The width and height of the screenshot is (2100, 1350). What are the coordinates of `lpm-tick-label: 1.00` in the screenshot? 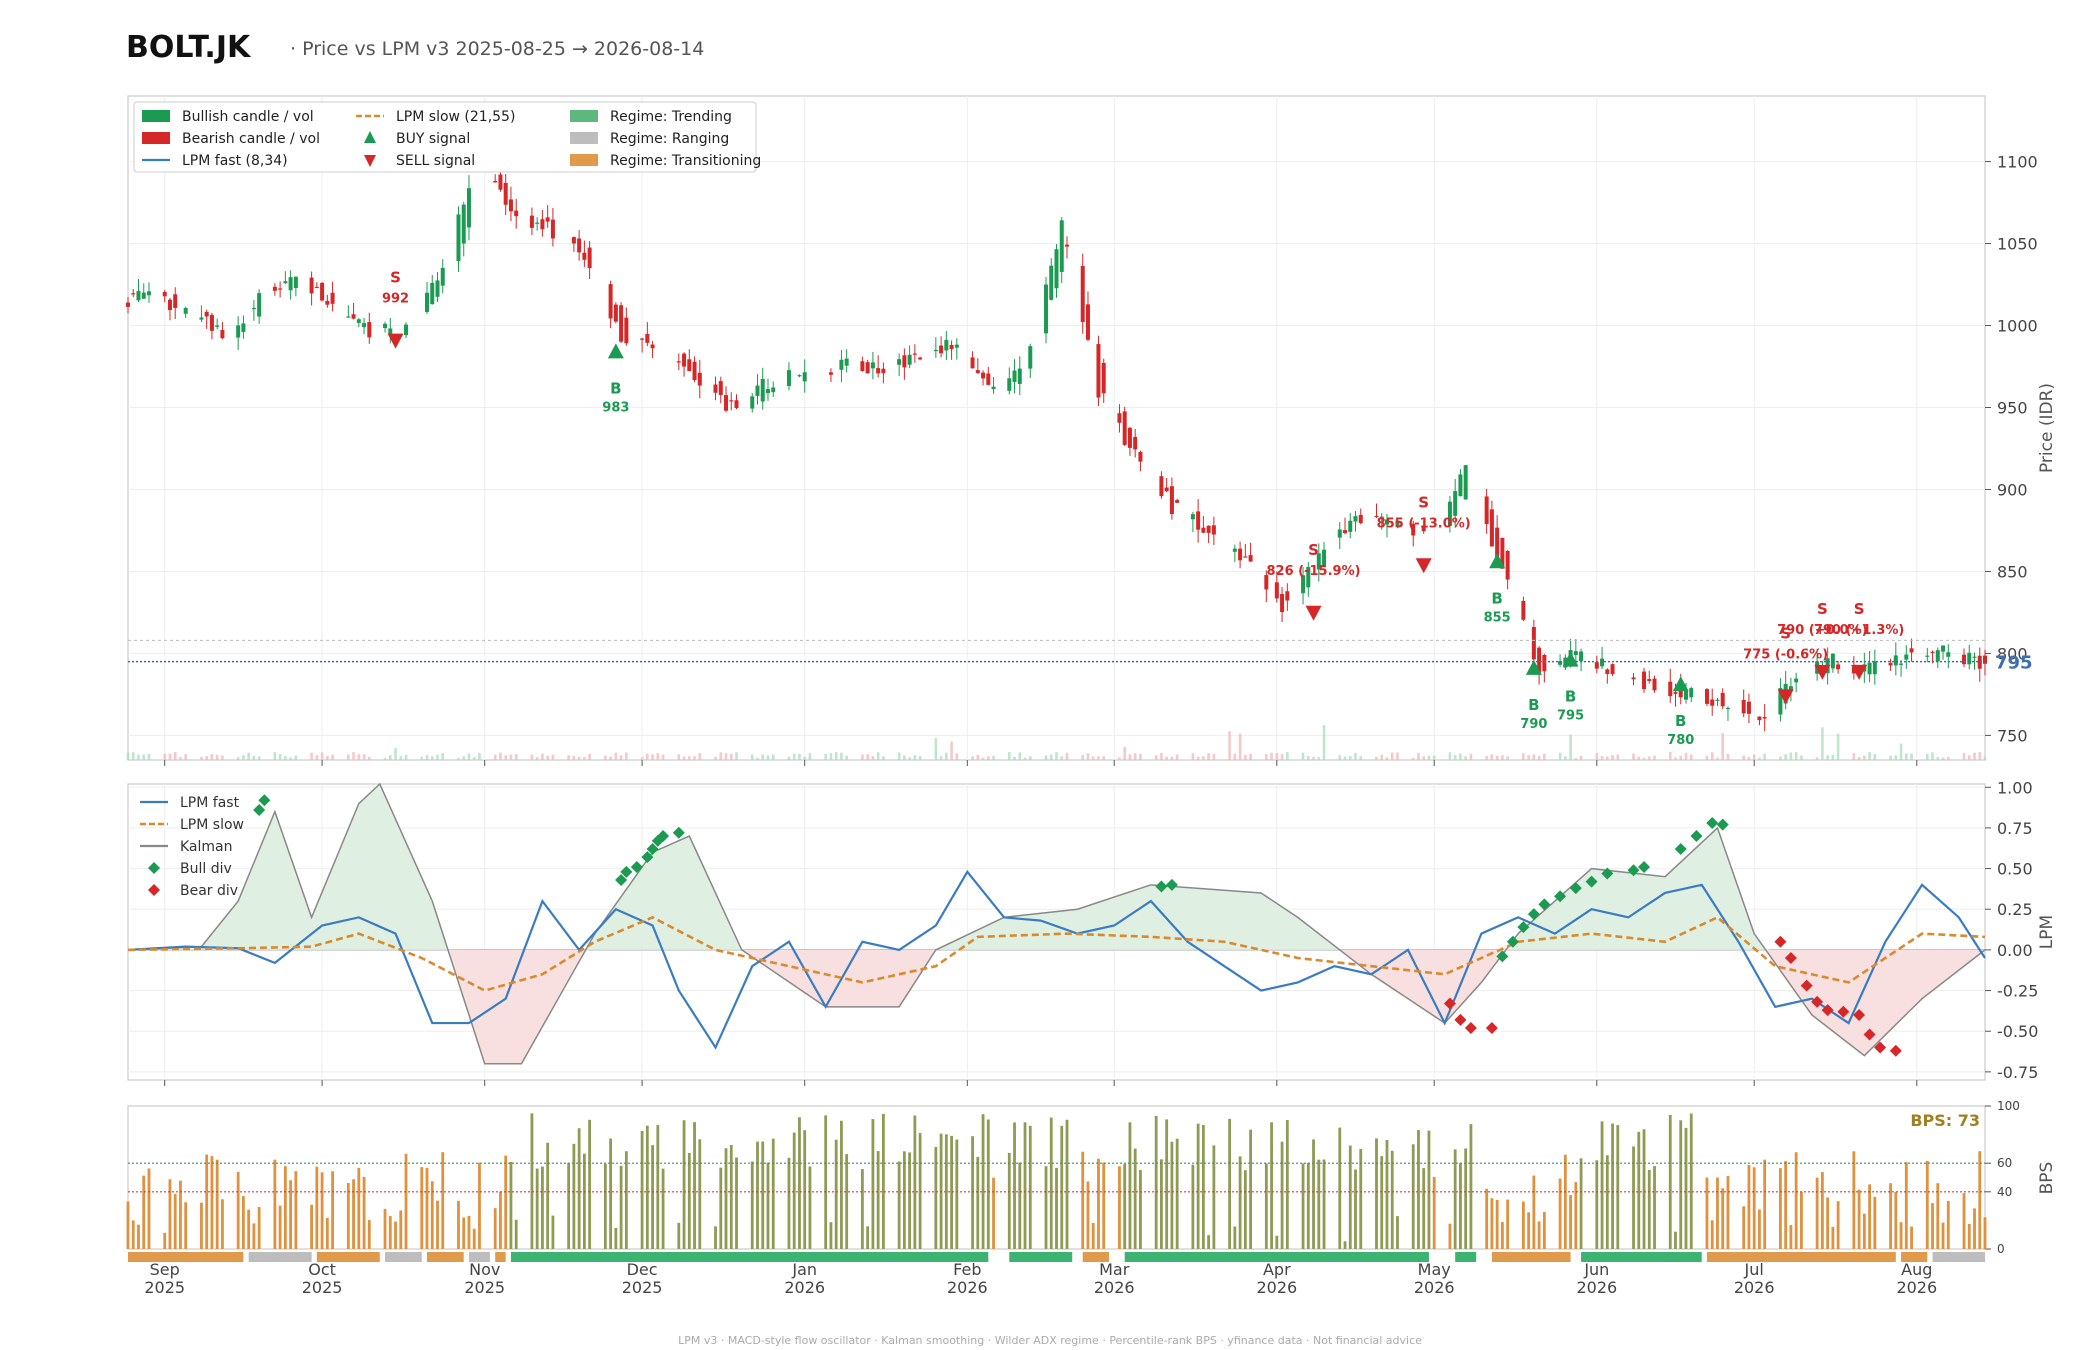 It's located at (2015, 787).